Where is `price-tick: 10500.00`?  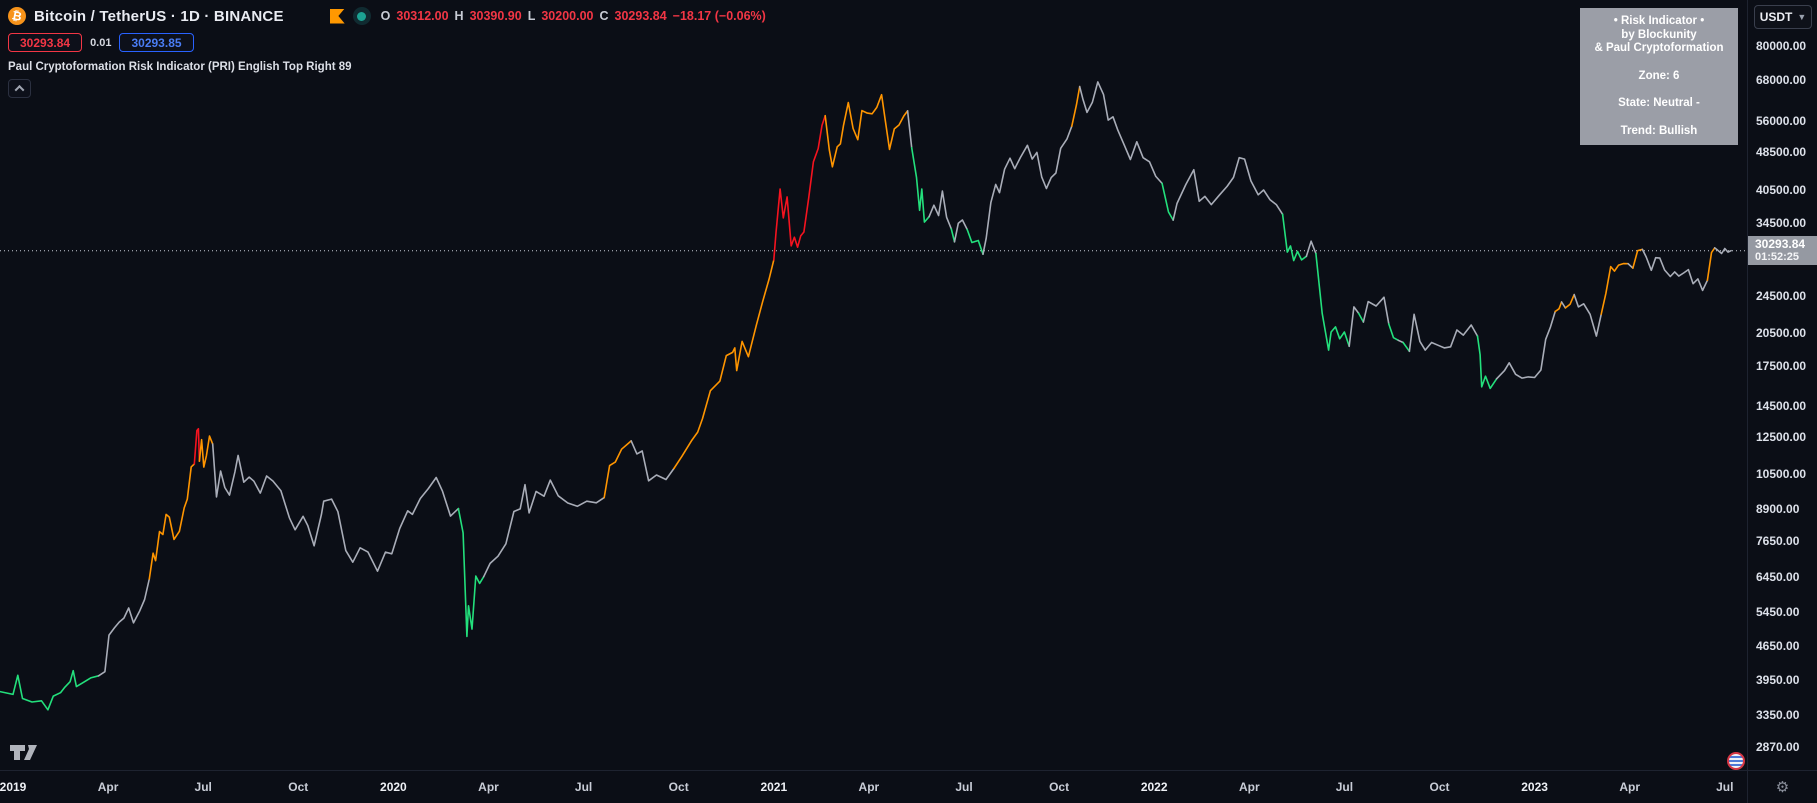 price-tick: 10500.00 is located at coordinates (1781, 474).